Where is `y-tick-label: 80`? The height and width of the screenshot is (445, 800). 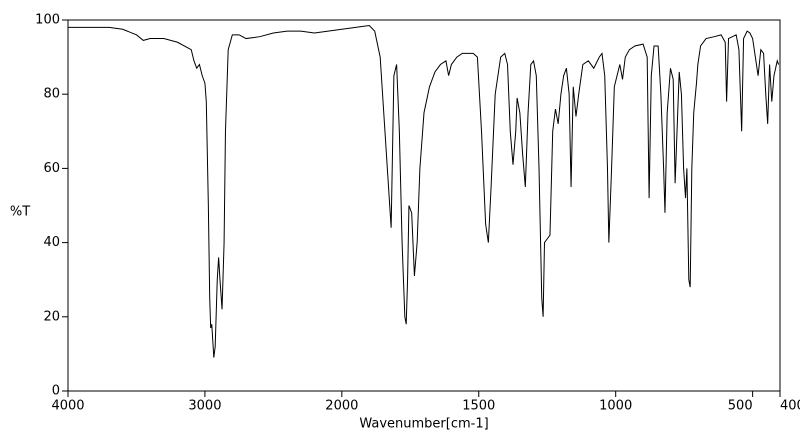
y-tick-label: 80 is located at coordinates (51, 94).